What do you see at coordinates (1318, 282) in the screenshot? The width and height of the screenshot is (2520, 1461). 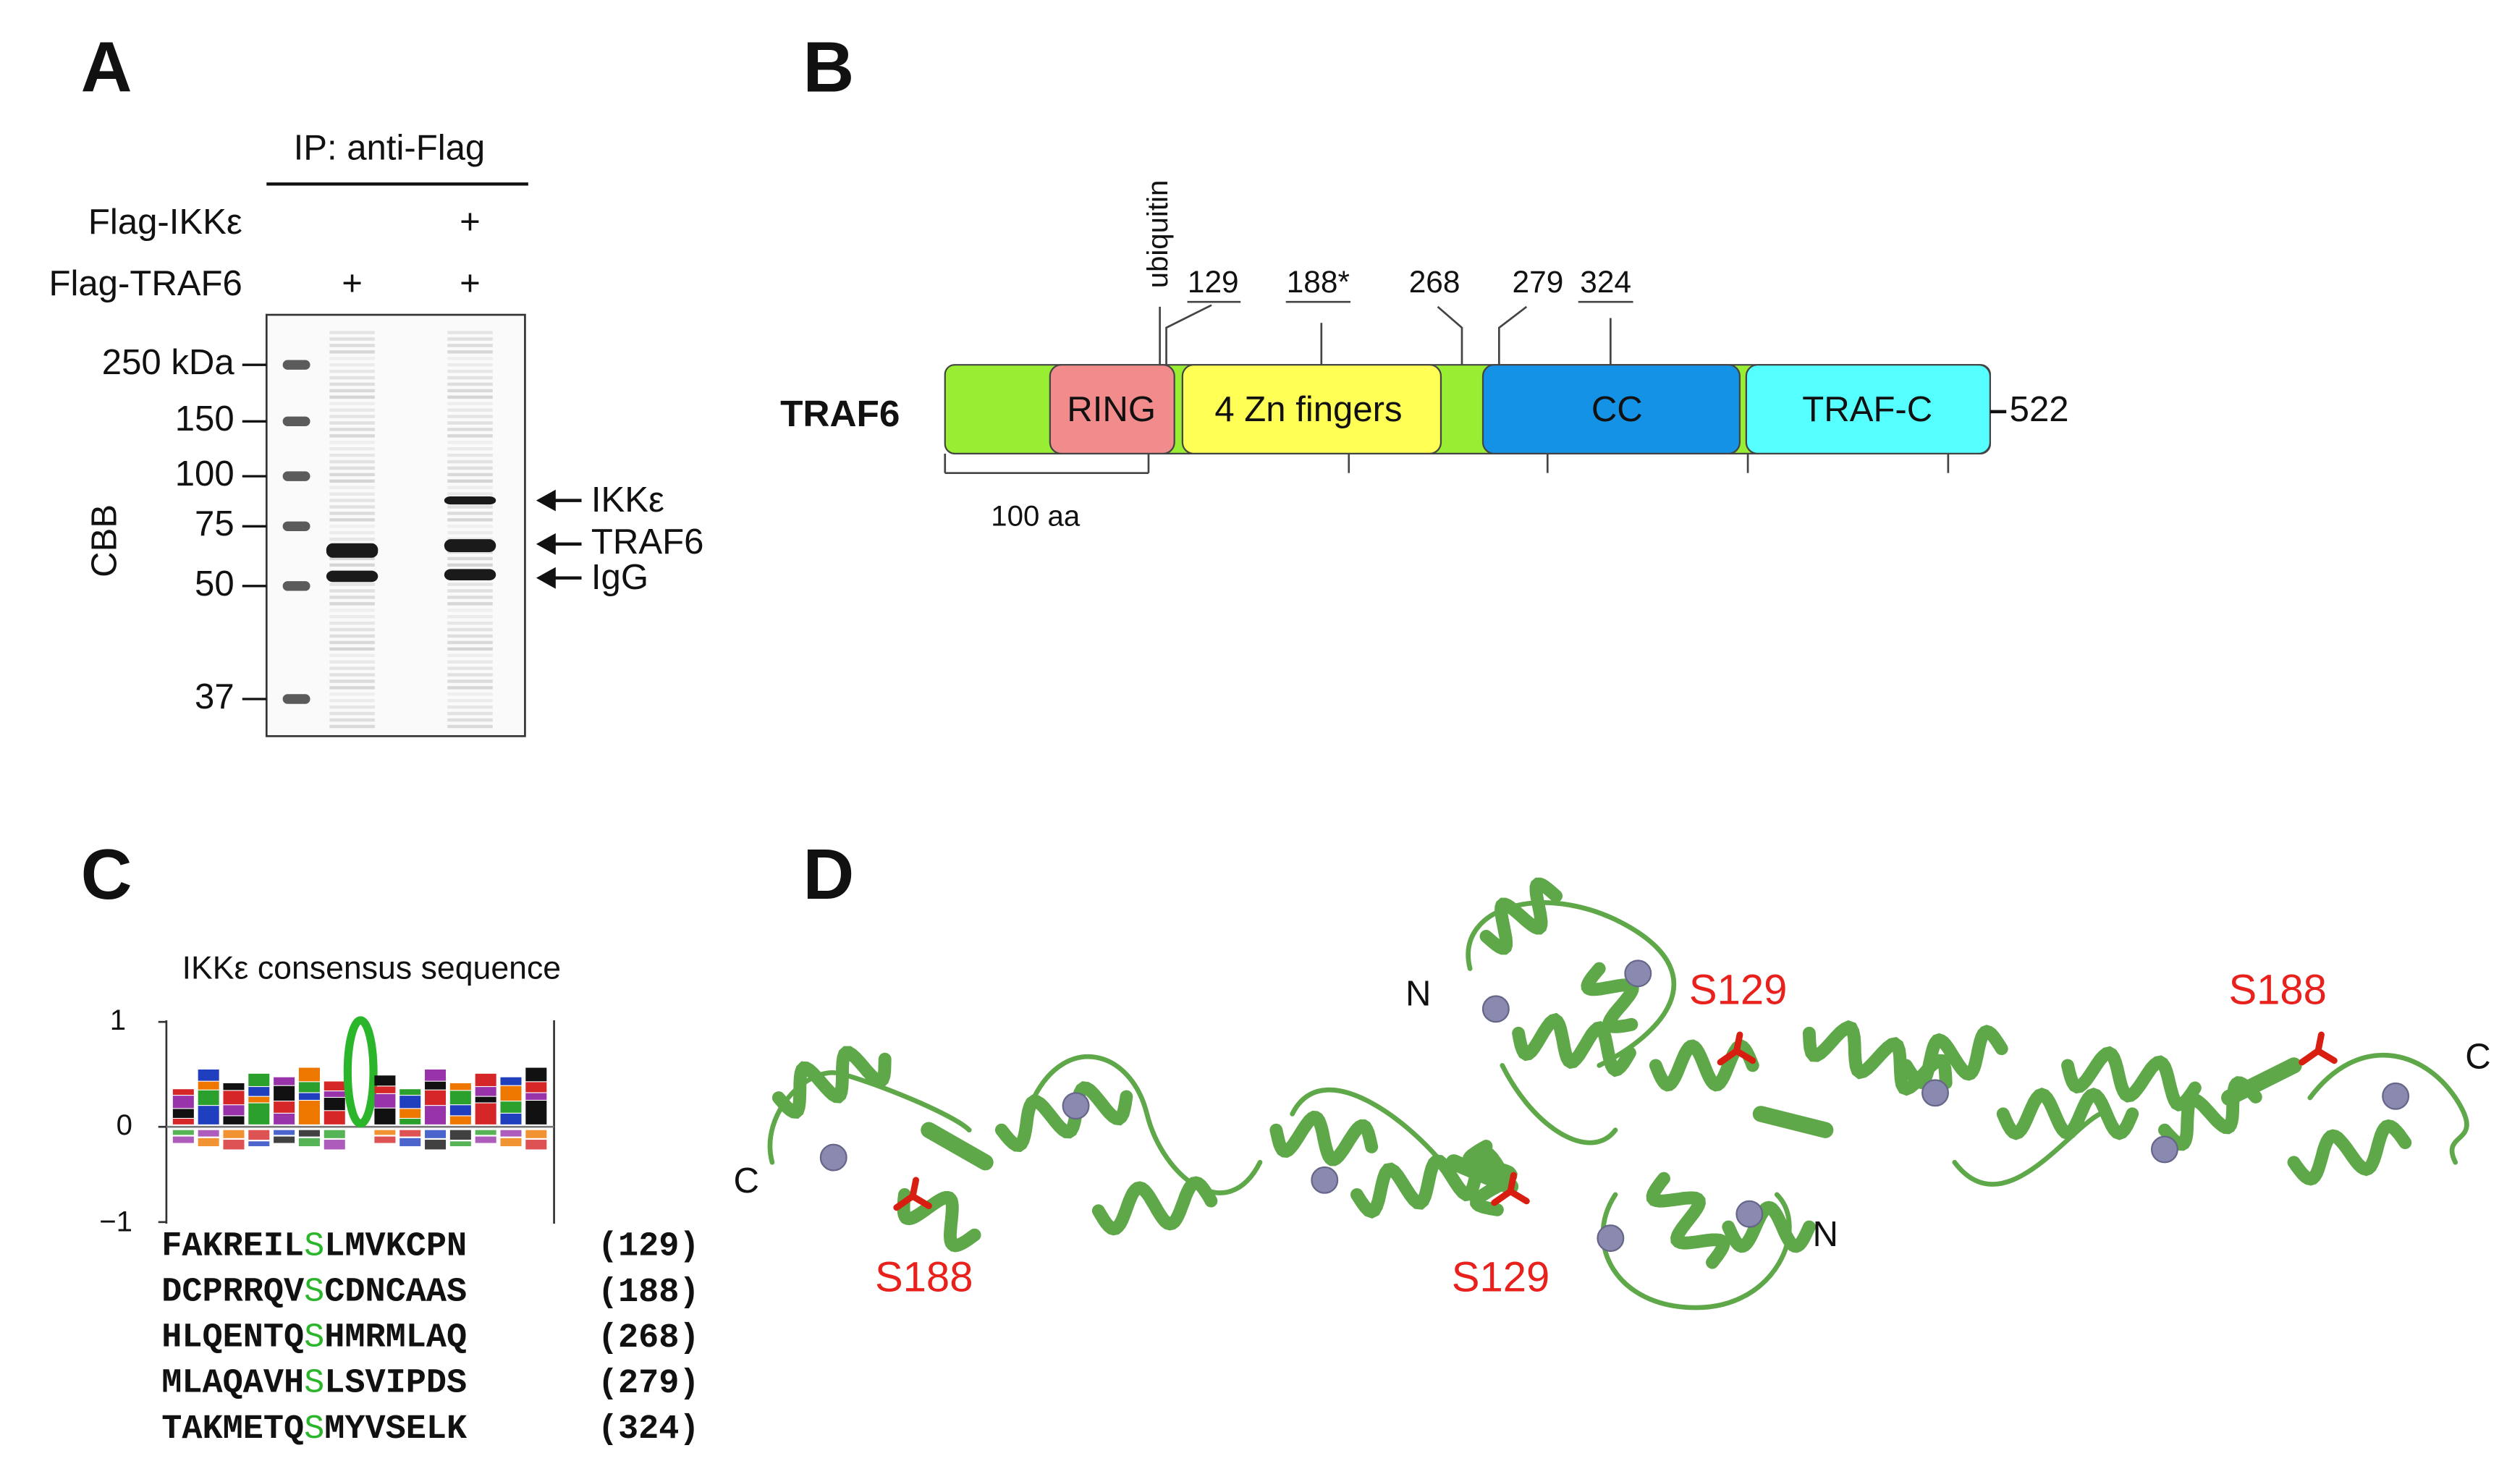 I see `site-label: 188*` at bounding box center [1318, 282].